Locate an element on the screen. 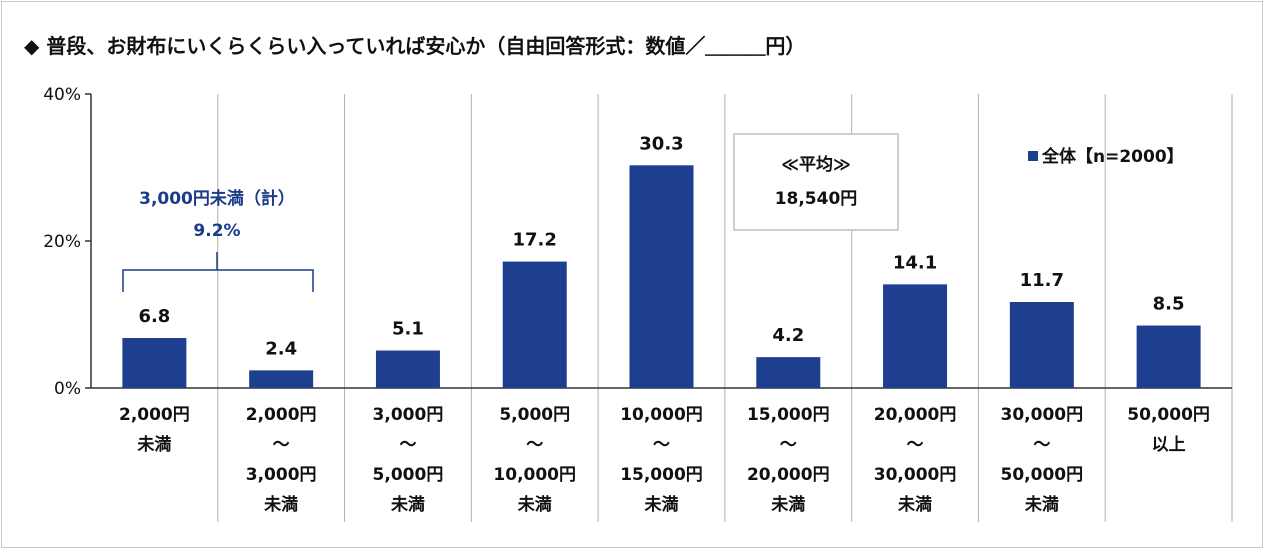 This screenshot has height=551, width=1266. category-label: 5,000円 ～ 10,000円未満 is located at coordinates (534, 460).